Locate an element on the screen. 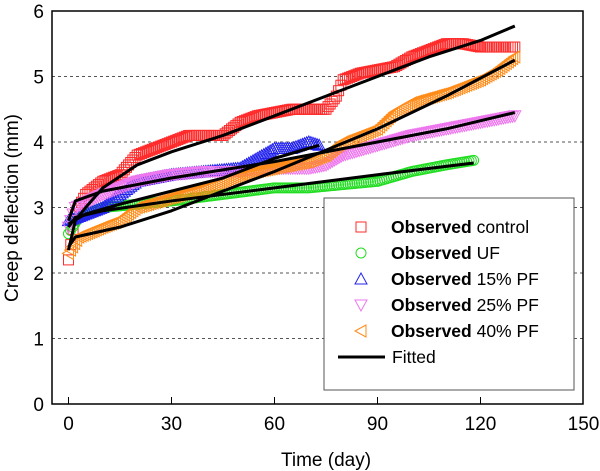 This screenshot has width=600, height=471. x-tick-label: 0 is located at coordinates (68, 424).